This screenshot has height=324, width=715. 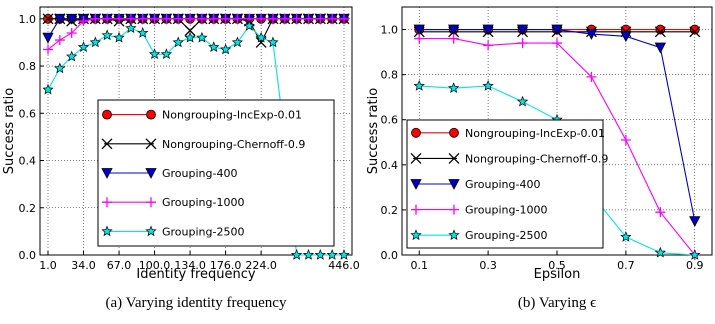 I want to click on legend-item: Nongrouping-IncExp-0.01, so click(x=202, y=115).